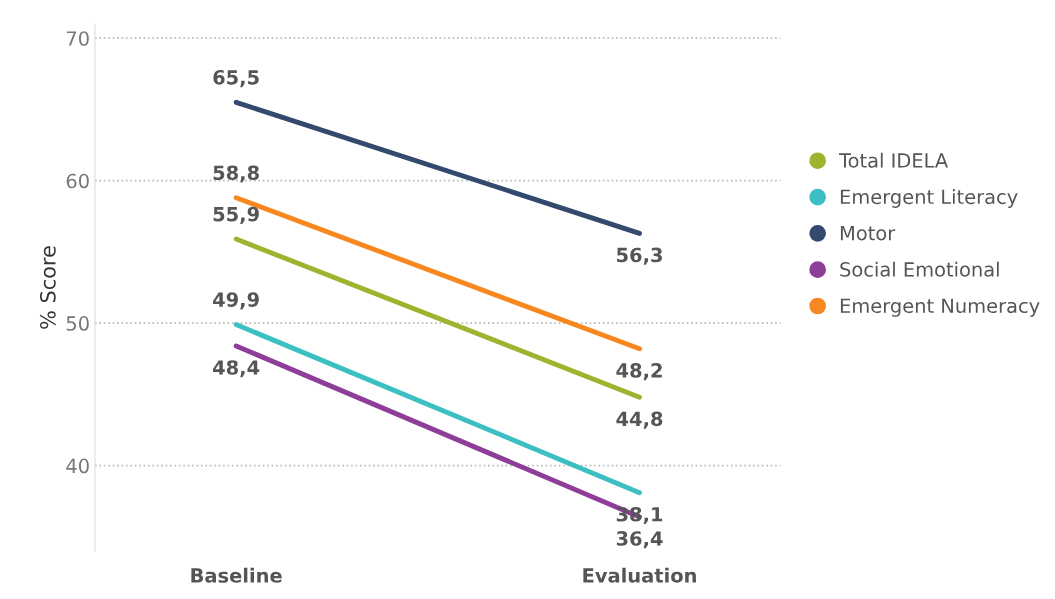  I want to click on legend-label: Social Emotional, so click(919, 269).